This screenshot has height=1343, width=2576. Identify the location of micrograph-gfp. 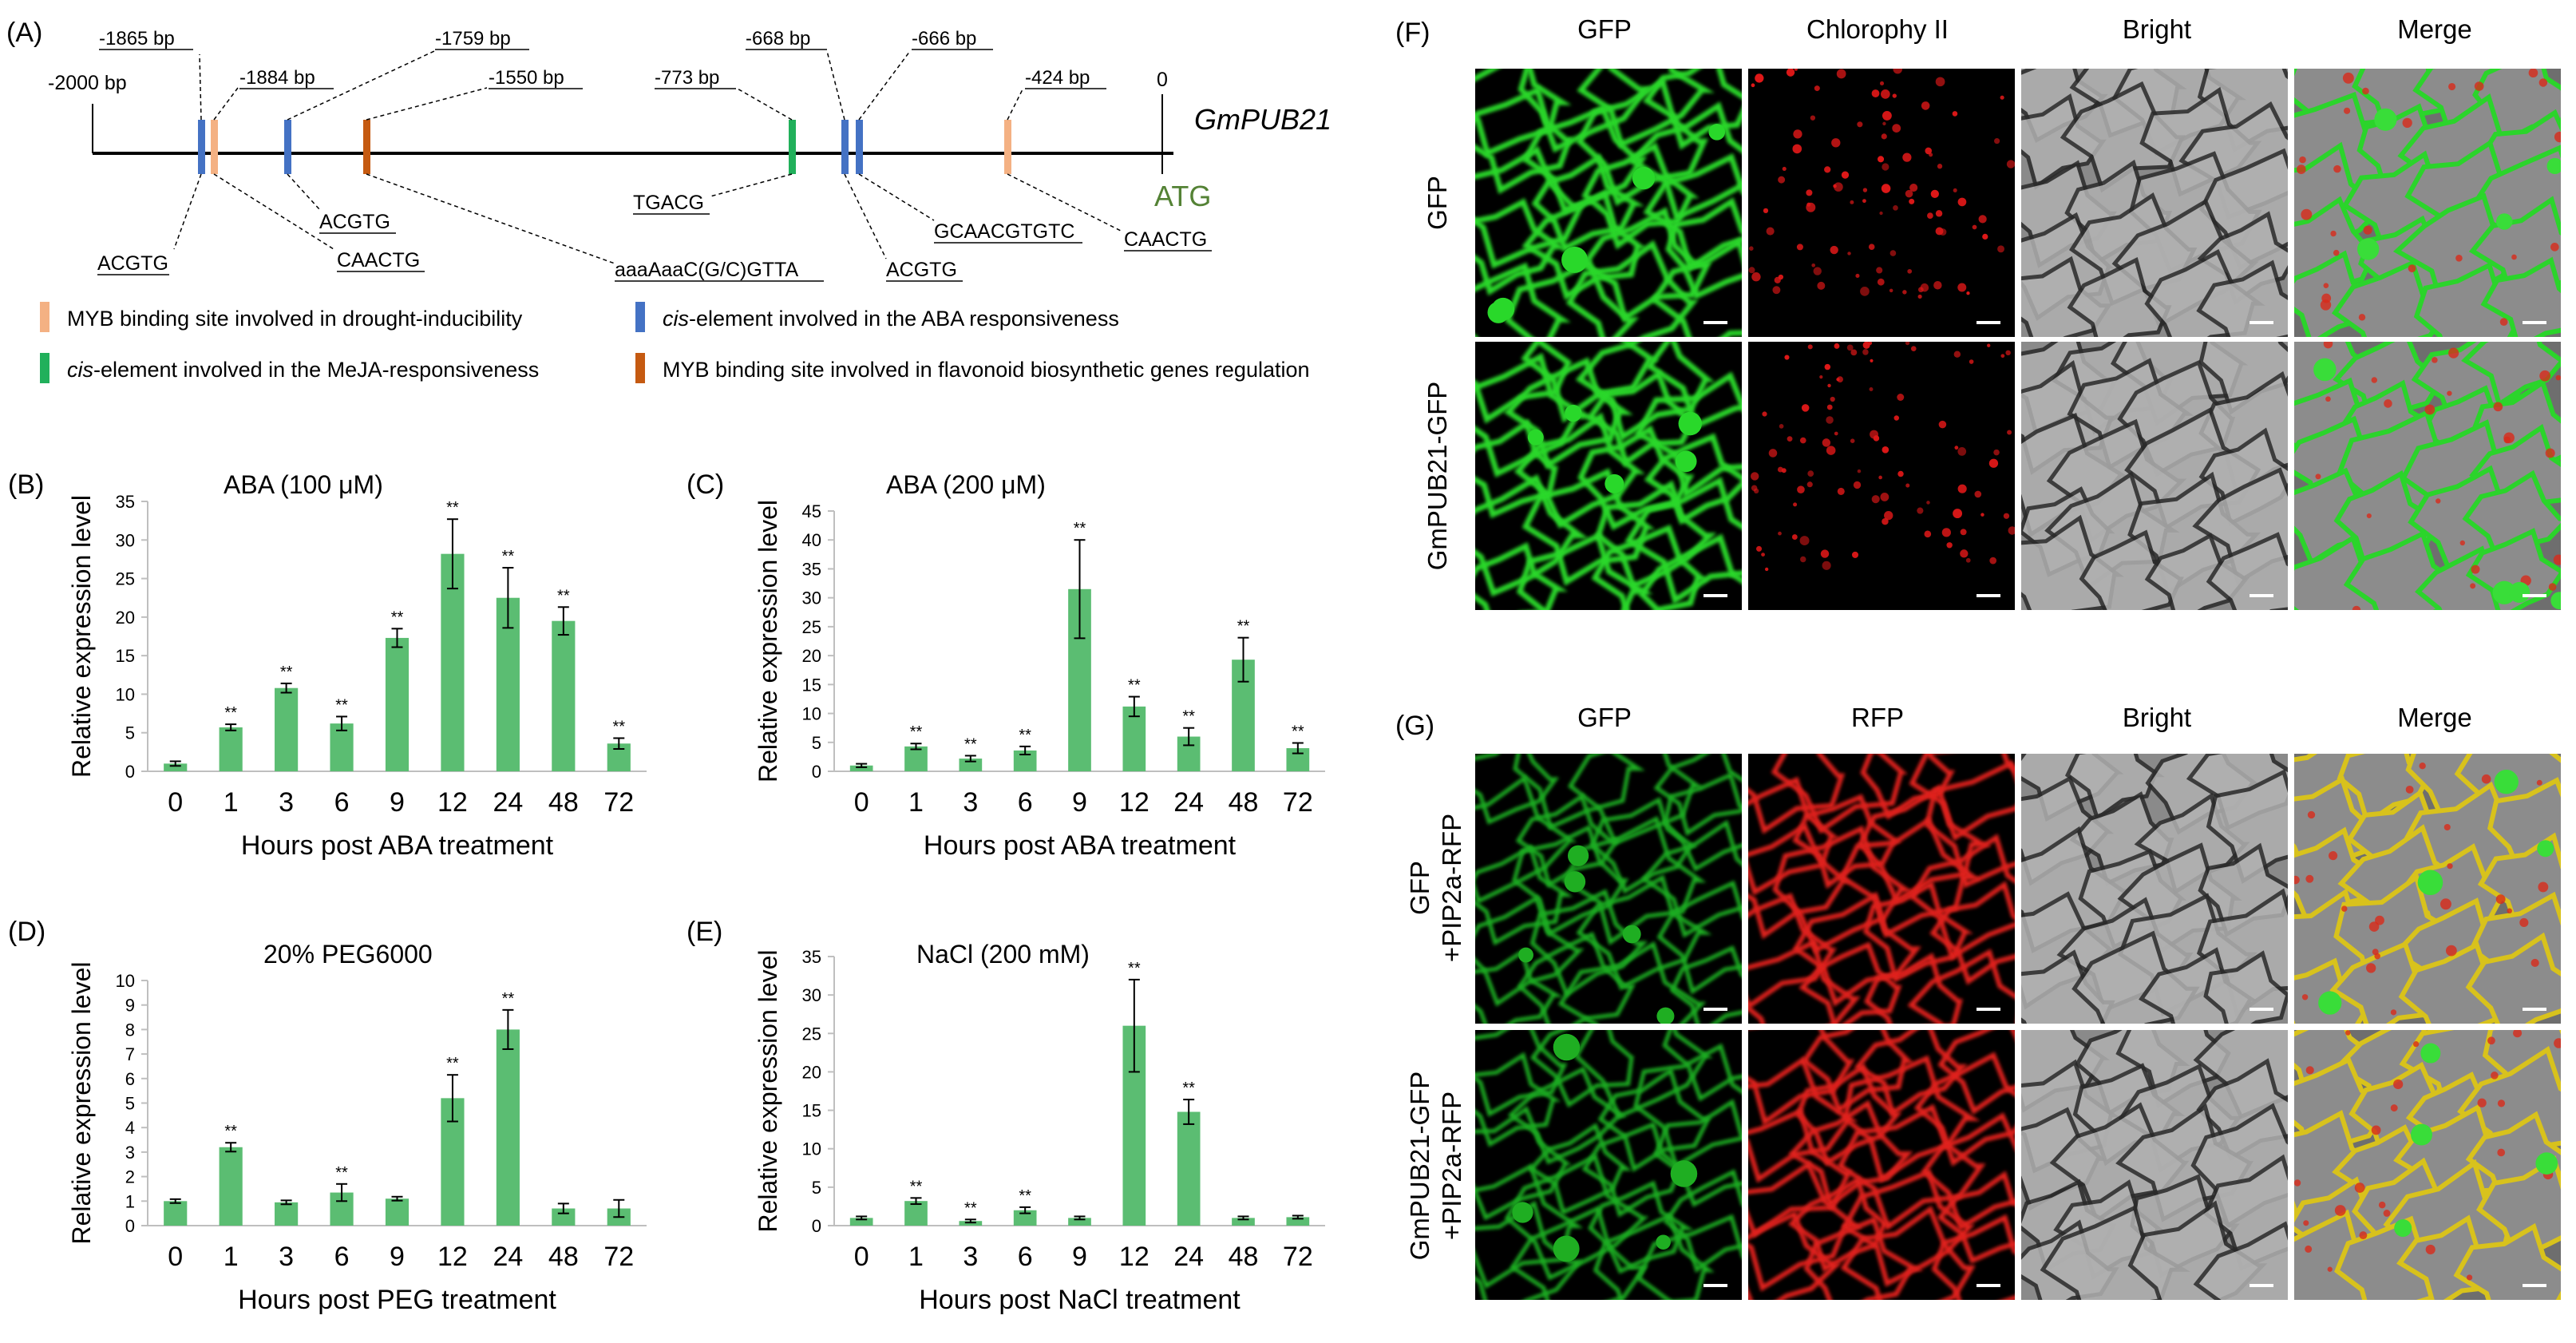
(1608, 203).